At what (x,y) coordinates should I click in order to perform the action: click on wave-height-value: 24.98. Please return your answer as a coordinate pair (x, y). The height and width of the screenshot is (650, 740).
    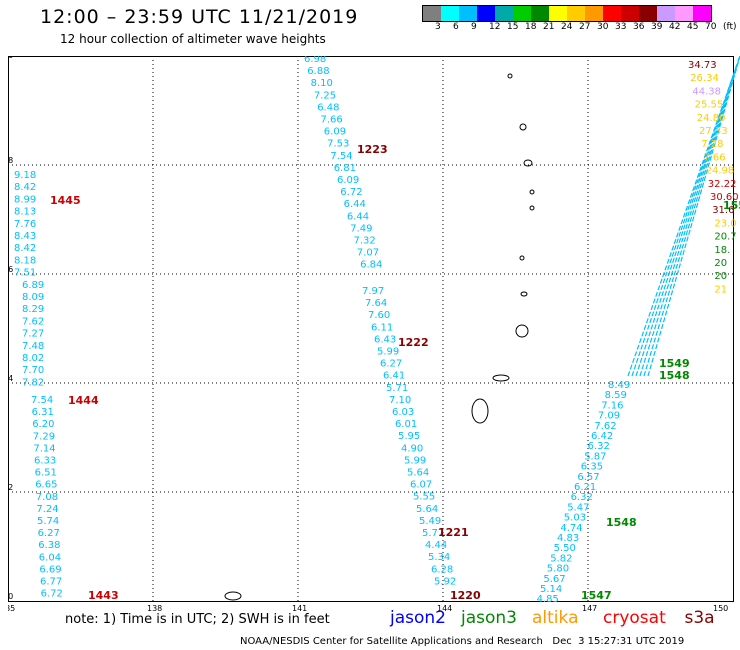
    Looking at the image, I should click on (720, 171).